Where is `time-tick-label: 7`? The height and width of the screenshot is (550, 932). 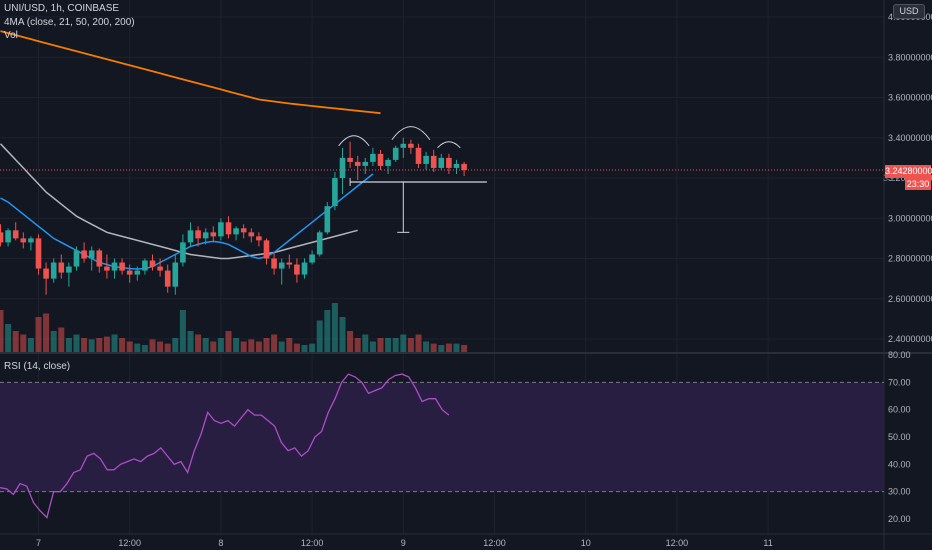
time-tick-label: 7 is located at coordinates (38, 543).